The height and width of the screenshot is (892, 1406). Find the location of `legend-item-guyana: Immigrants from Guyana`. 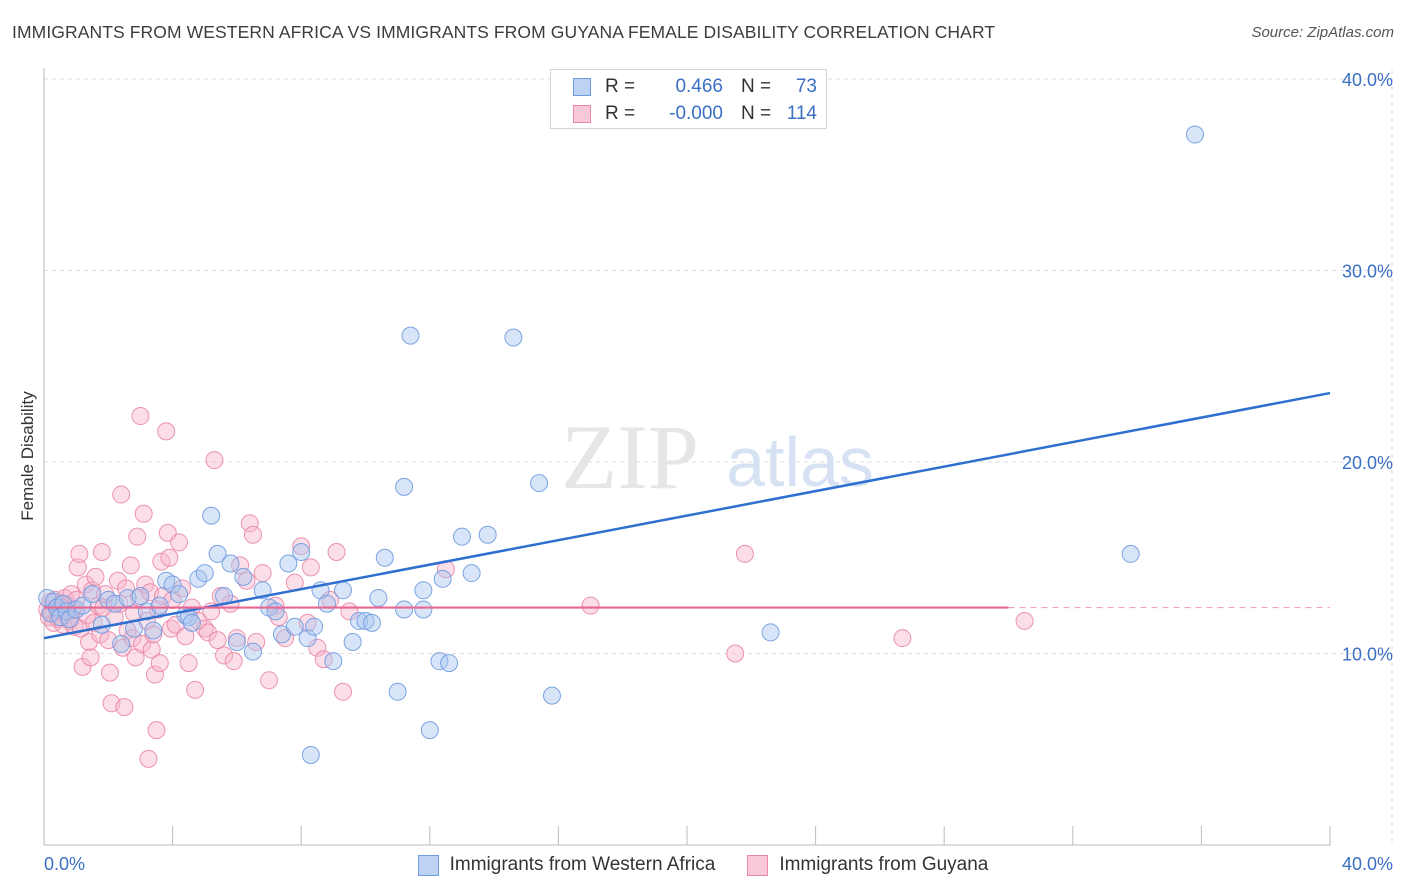

legend-item-guyana: Immigrants from Guyana is located at coordinates (867, 865).